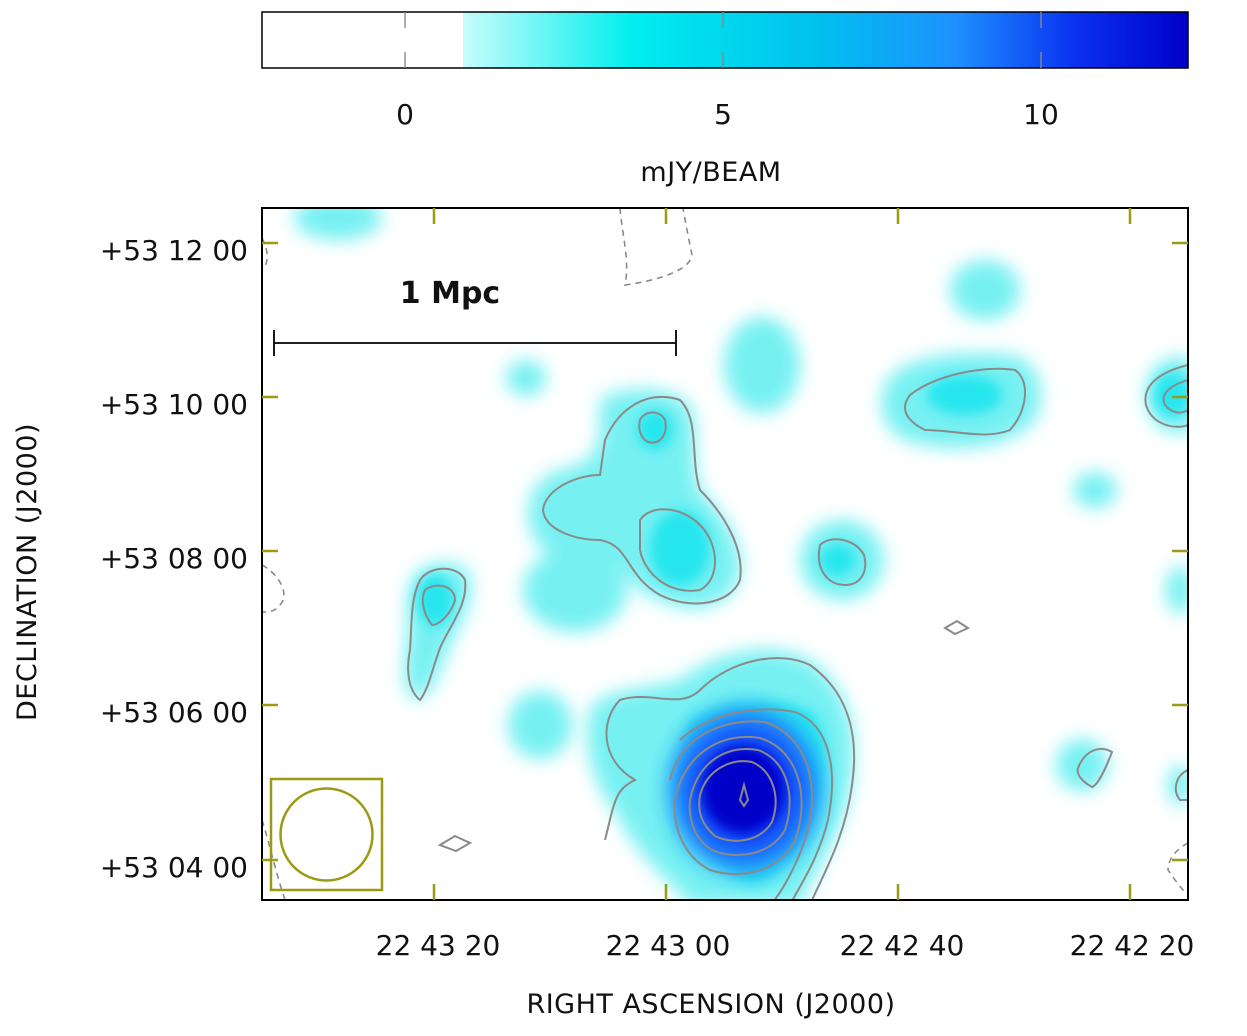 This screenshot has height=1036, width=1247. I want to click on x-tick-label: 22 42 20, so click(1132, 945).